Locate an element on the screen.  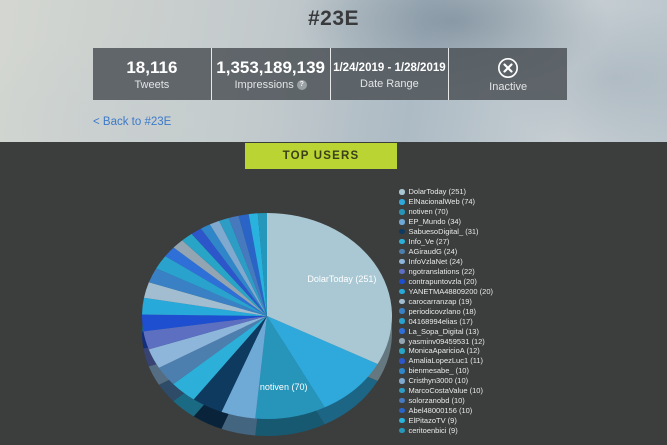
legend-label: ngotranslations (22) is located at coordinates (441, 271).